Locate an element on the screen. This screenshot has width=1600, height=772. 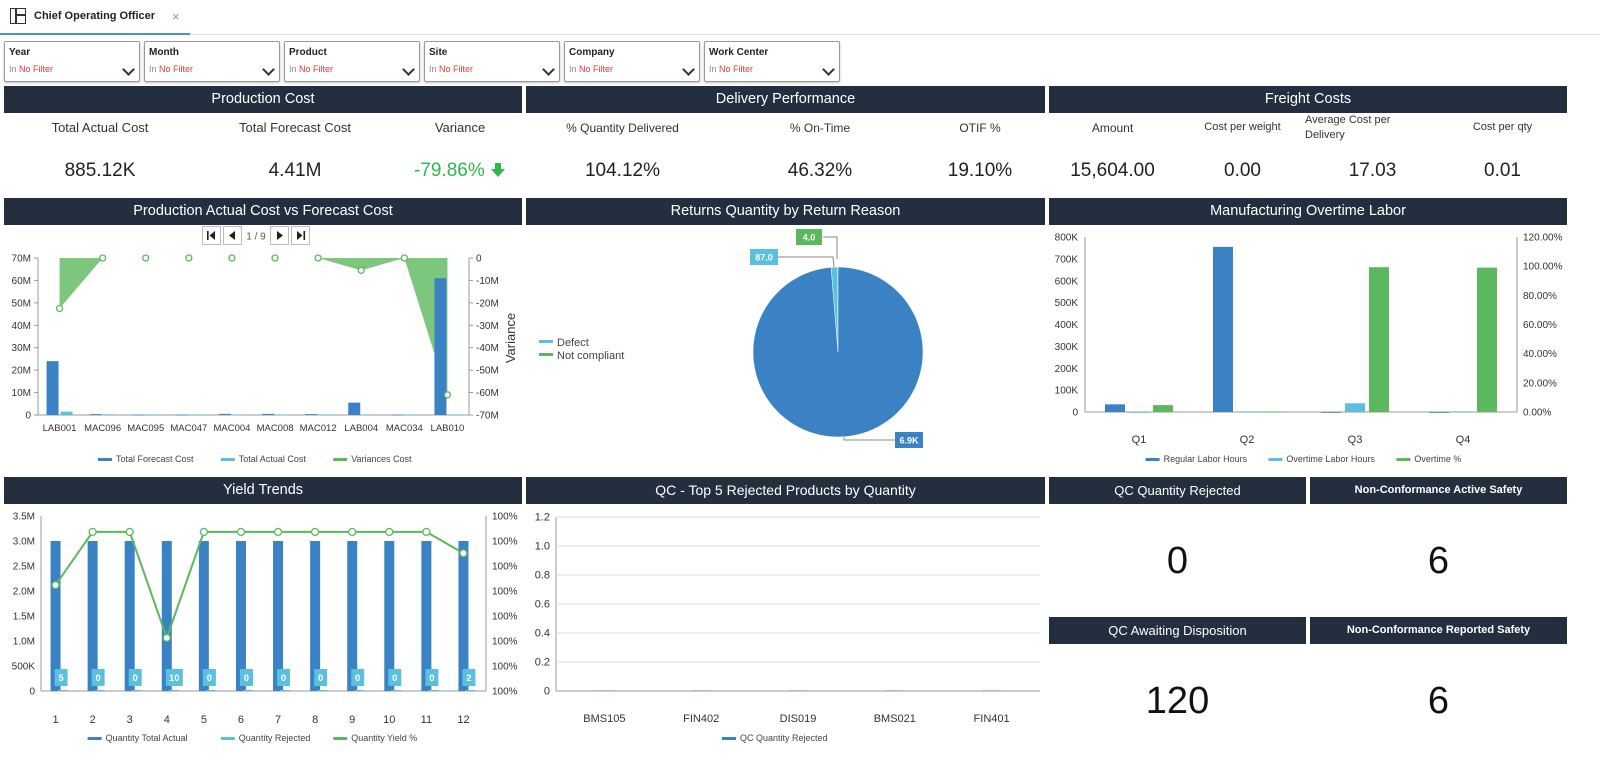
filter-label: Month is located at coordinates (164, 52).